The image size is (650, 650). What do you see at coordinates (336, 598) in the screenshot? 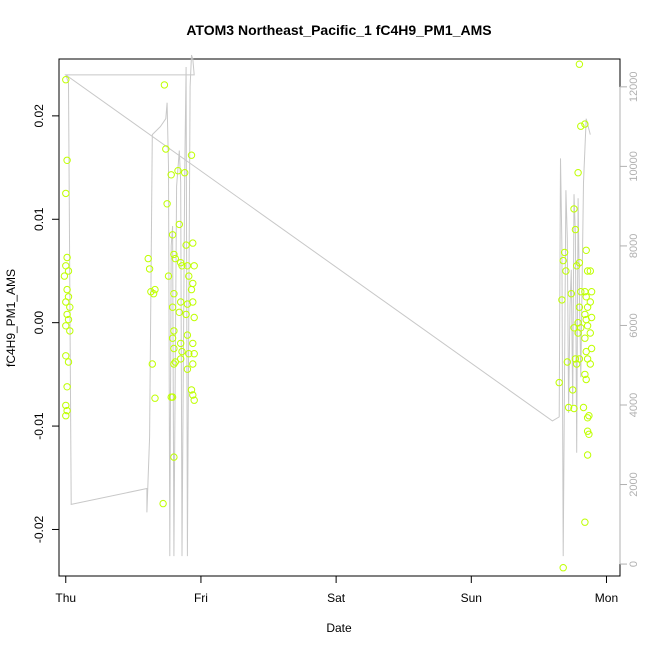
I see `x-tick-label: Sat` at bounding box center [336, 598].